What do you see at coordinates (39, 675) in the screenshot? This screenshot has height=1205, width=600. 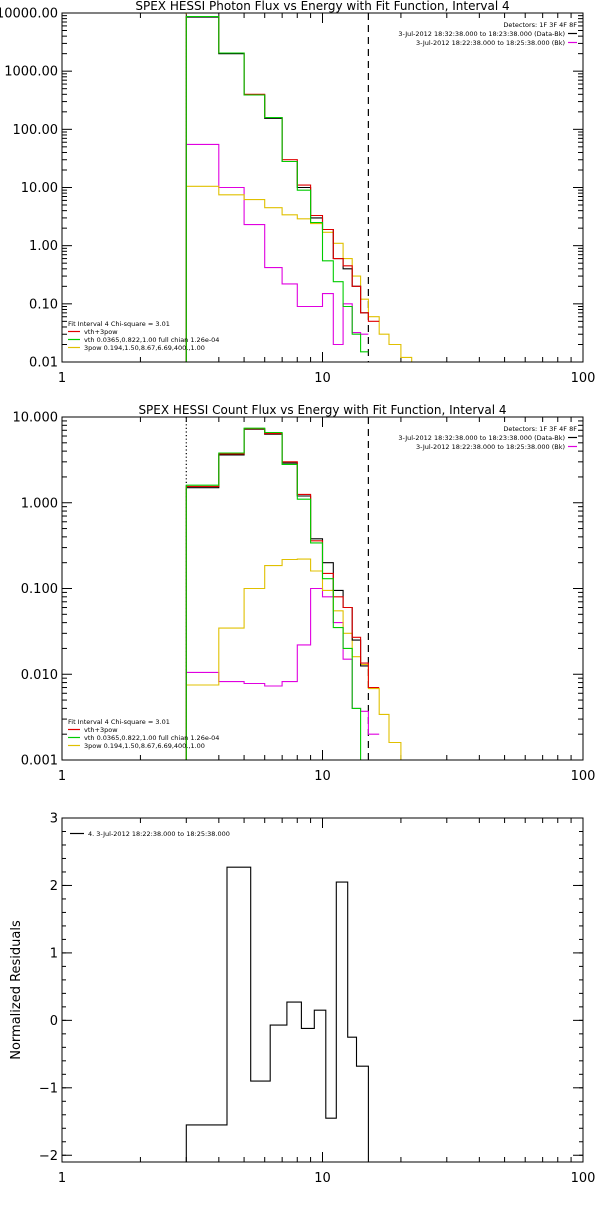 I see `y-tick-label: 0.010` at bounding box center [39, 675].